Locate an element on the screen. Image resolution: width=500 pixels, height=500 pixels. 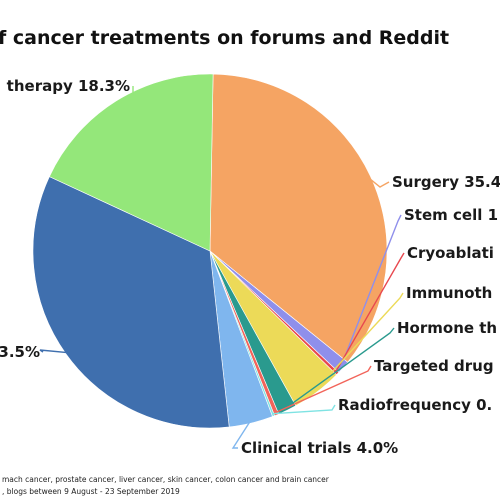
slice-label-3: Immunoth is located at coordinates (449, 293).